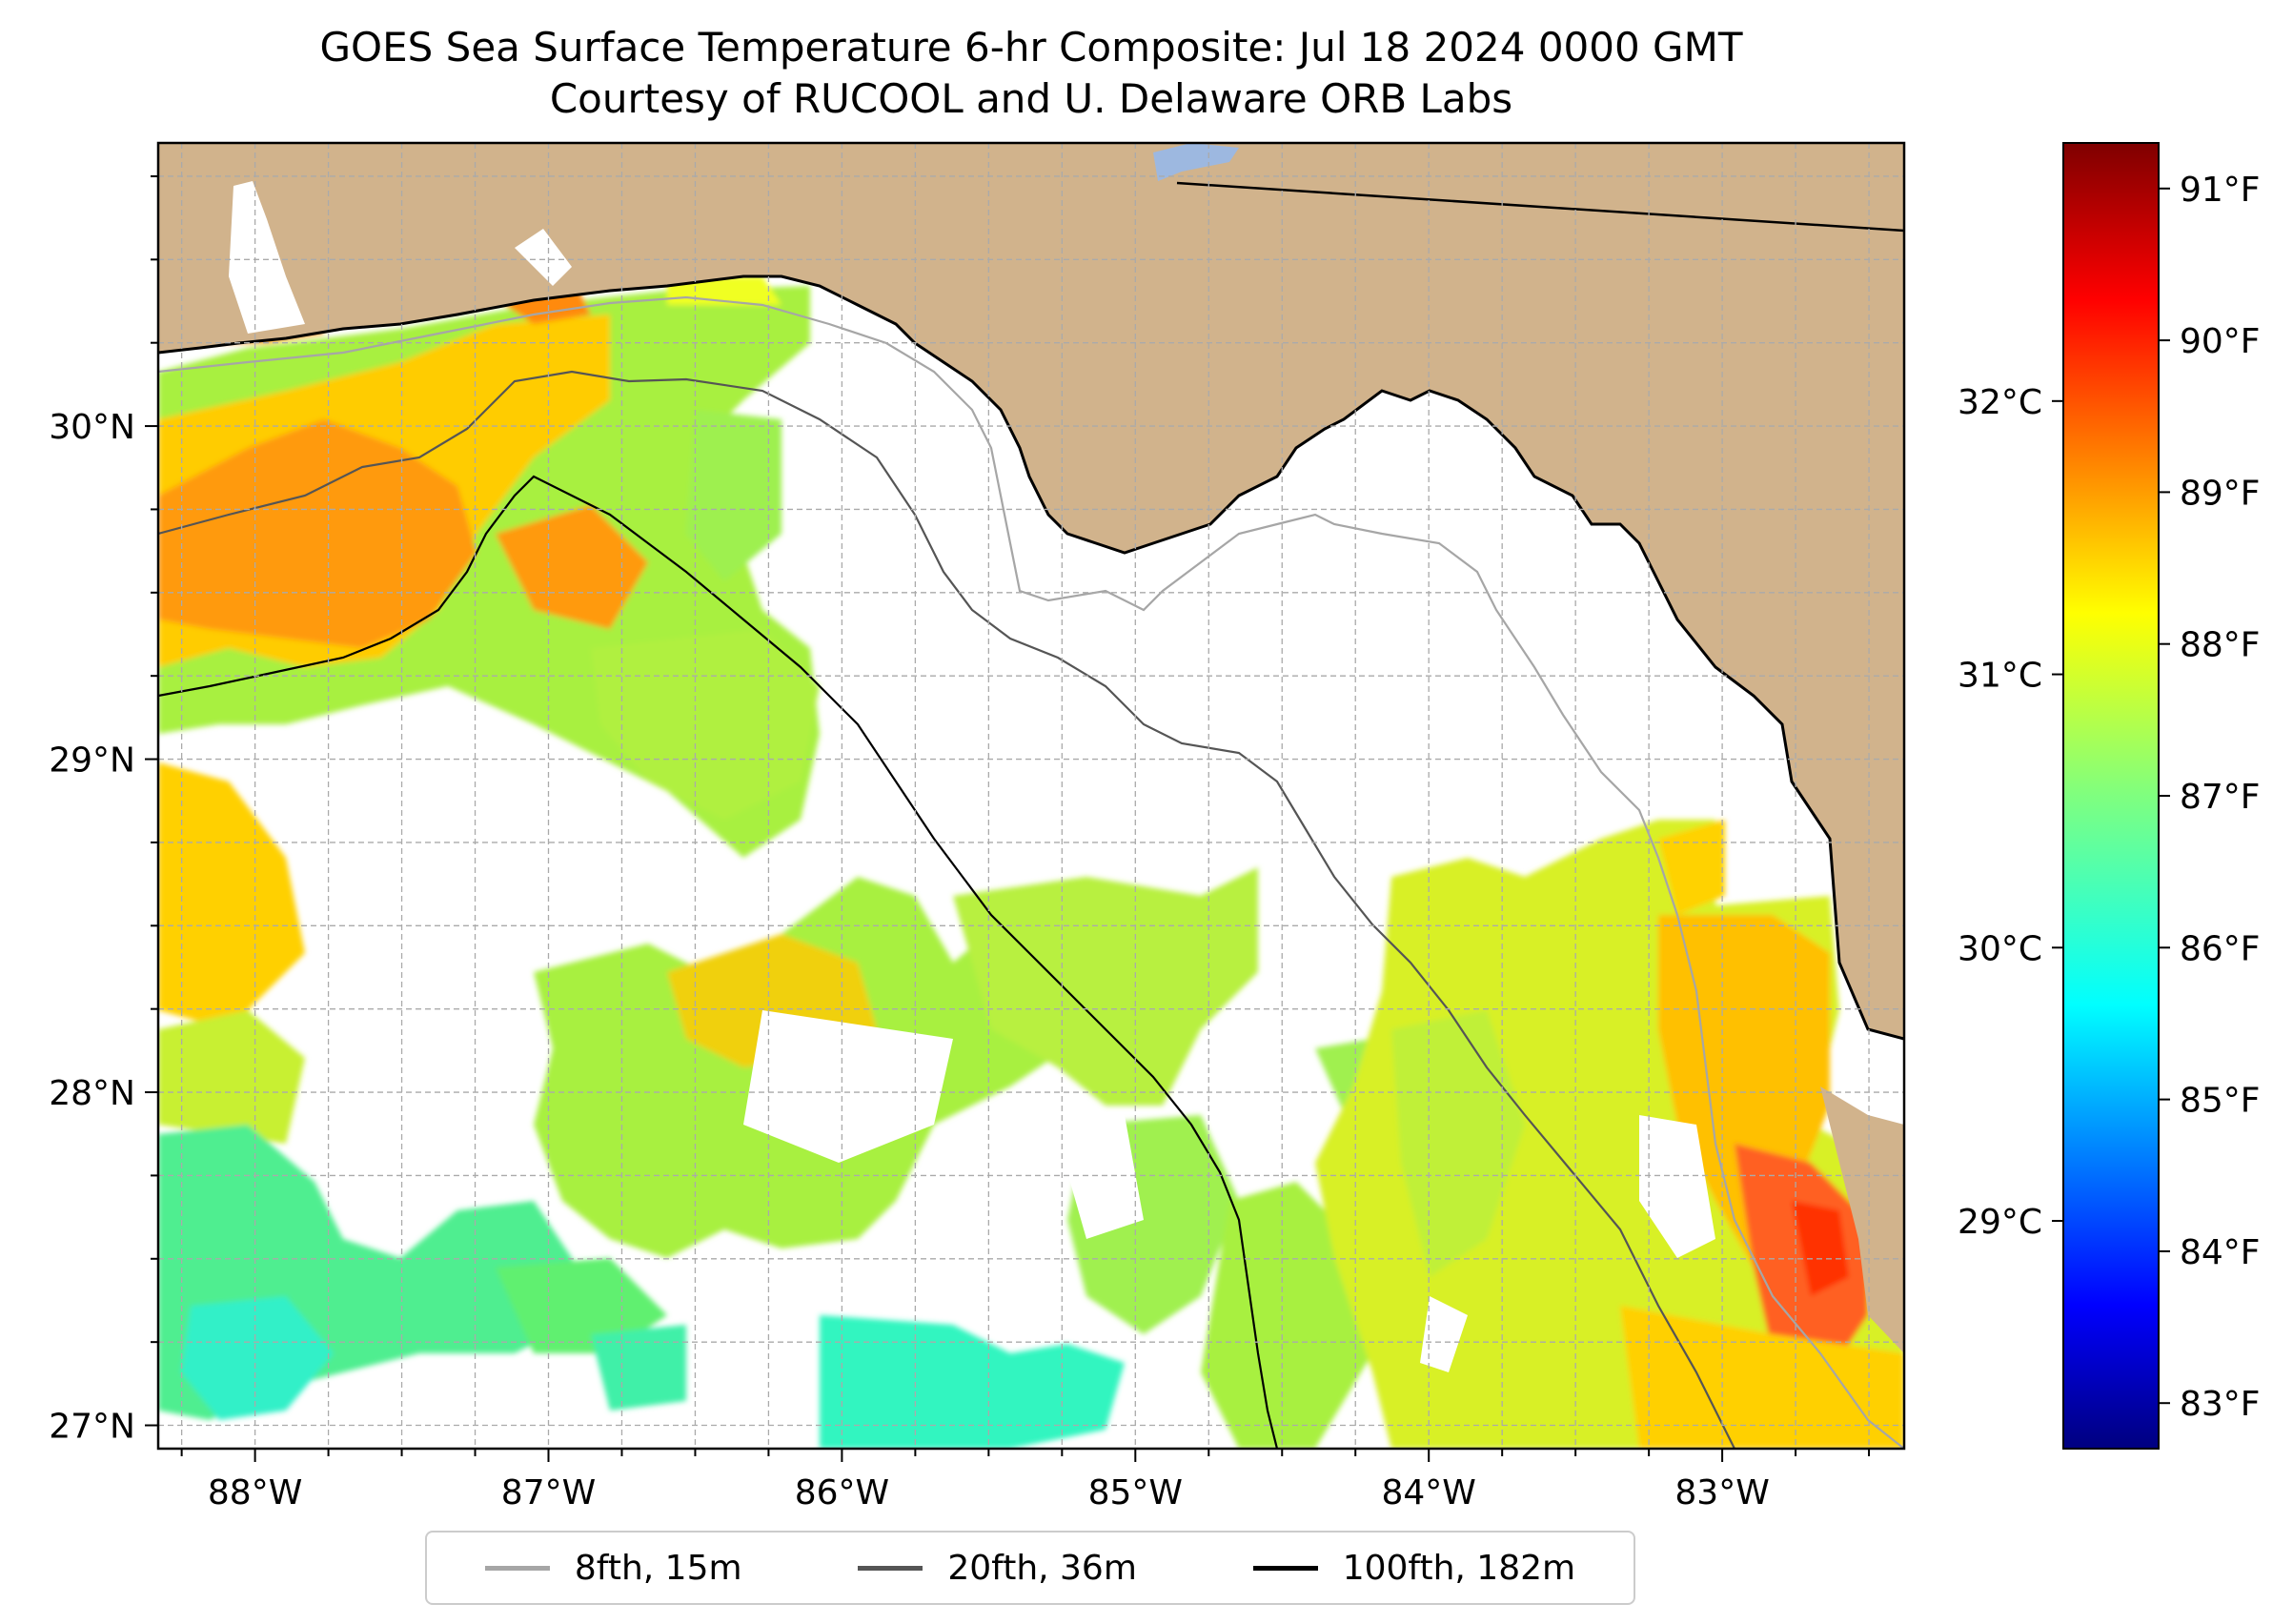  What do you see at coordinates (2000, 402) in the screenshot?
I see `colorbar-c-label: 32°C` at bounding box center [2000, 402].